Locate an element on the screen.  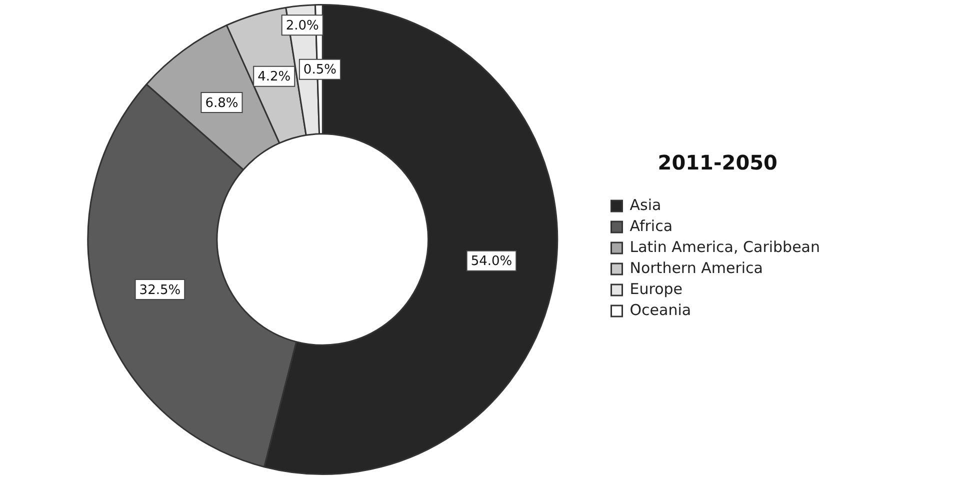
legend-label: Africa is located at coordinates (651, 225).